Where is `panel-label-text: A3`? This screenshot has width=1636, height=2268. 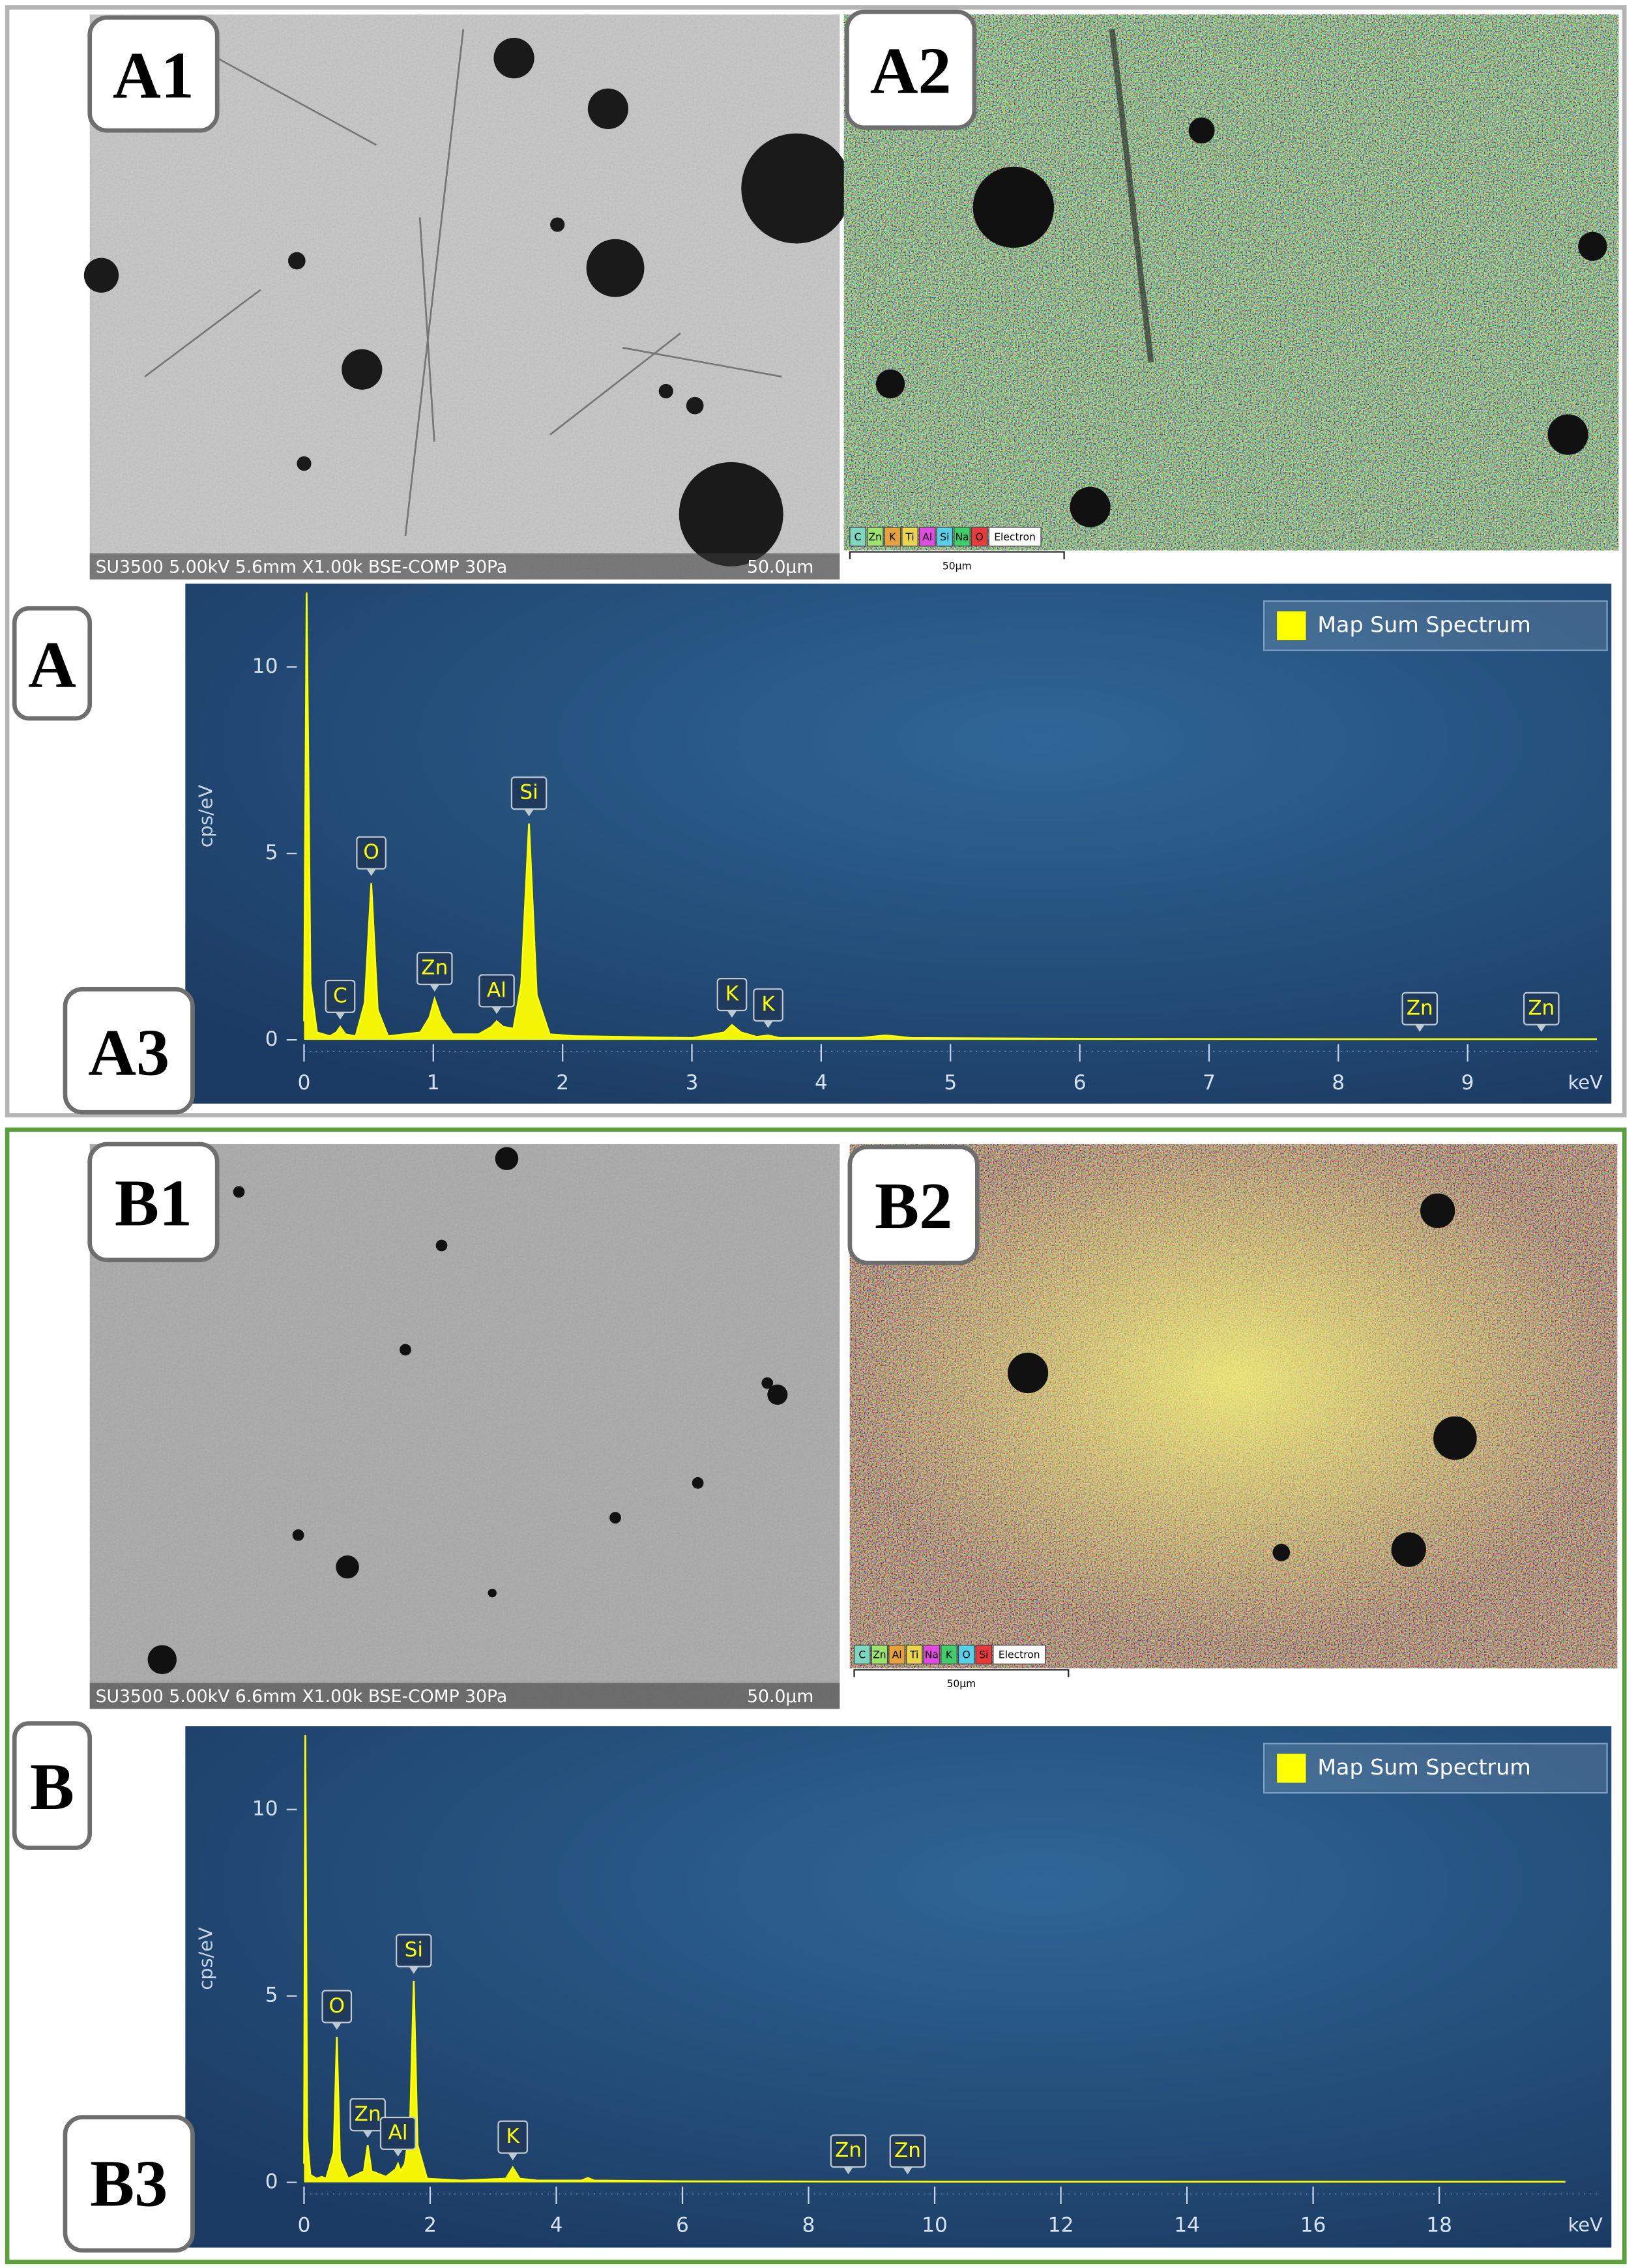
panel-label-text: A3 is located at coordinates (129, 1053).